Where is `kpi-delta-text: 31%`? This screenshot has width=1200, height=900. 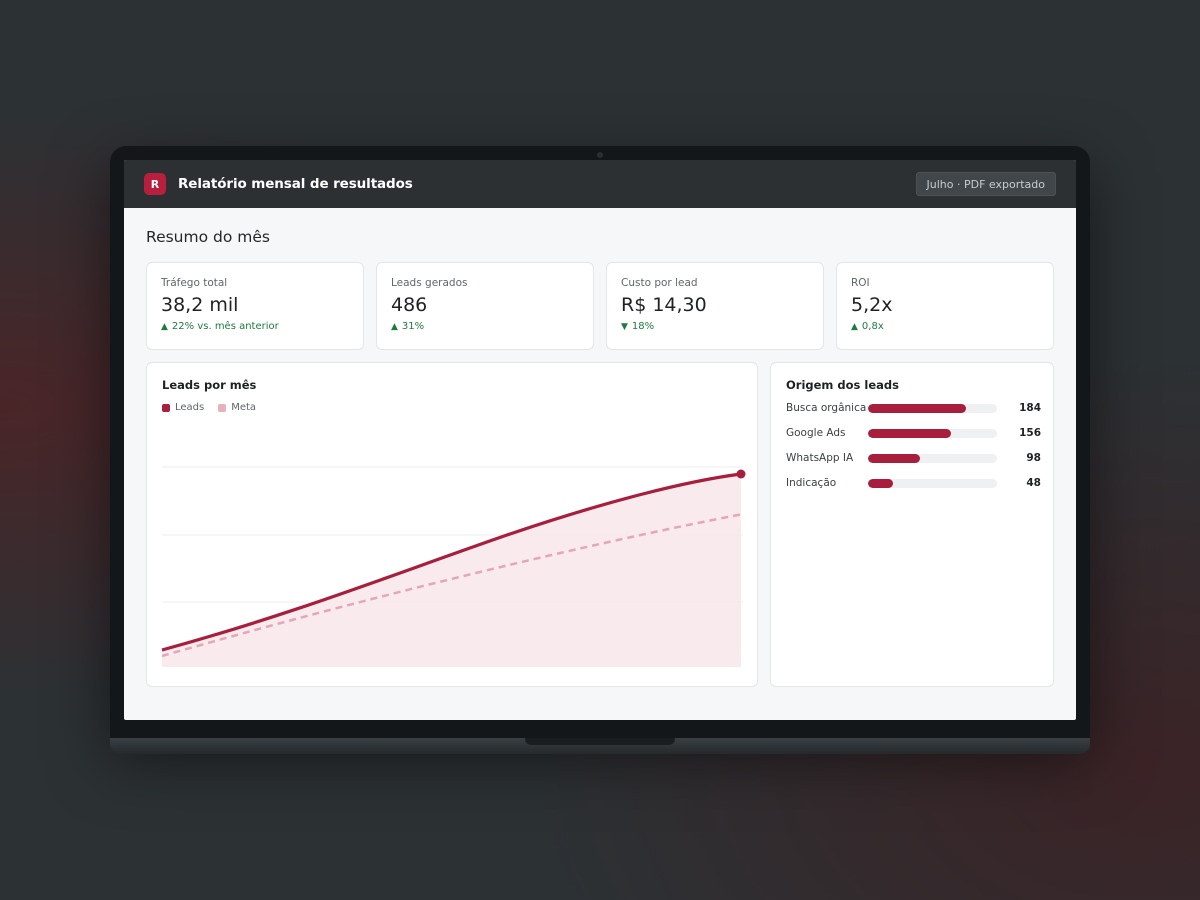 kpi-delta-text: 31% is located at coordinates (413, 326).